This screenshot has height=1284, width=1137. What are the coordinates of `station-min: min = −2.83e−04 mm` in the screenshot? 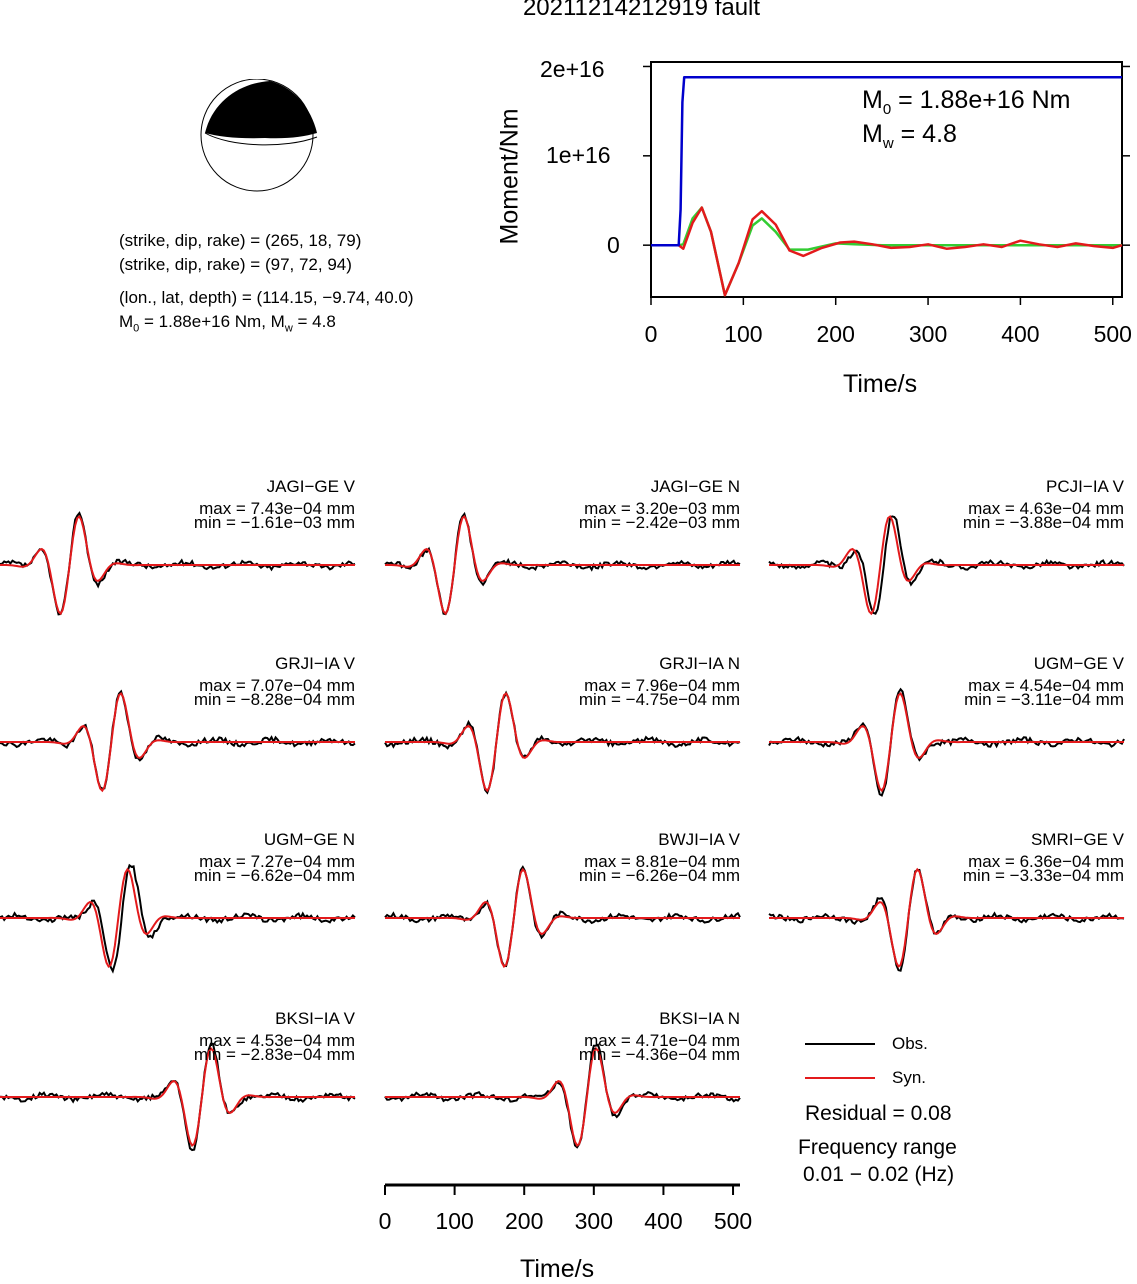 It's located at (274, 1054).